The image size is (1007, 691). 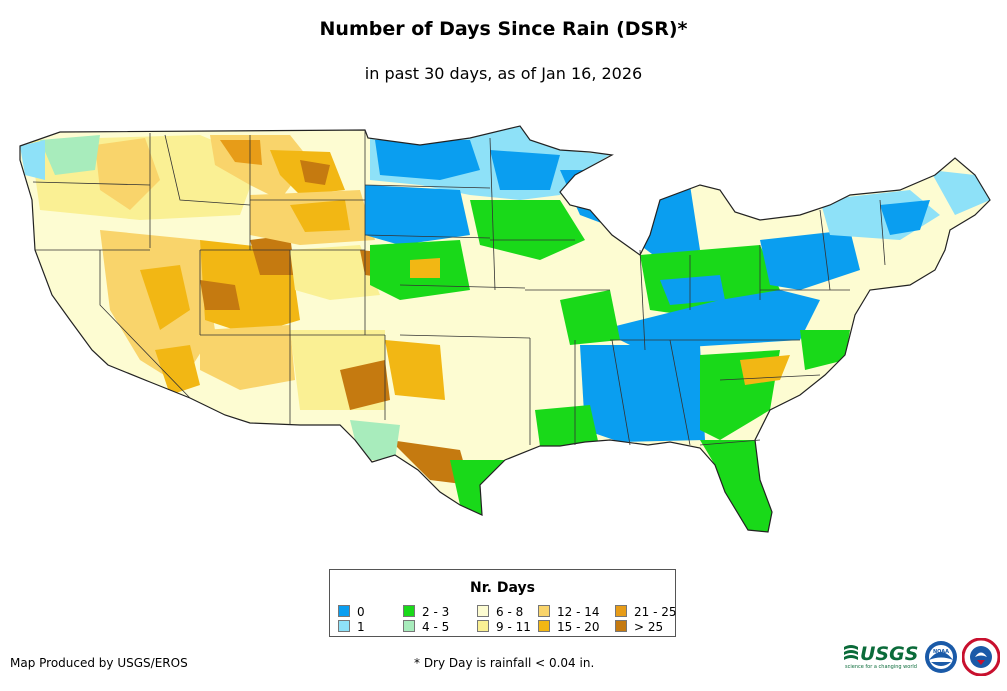 What do you see at coordinates (503, 29) in the screenshot?
I see `map-title: Number of Days Since Rain (DSR)*` at bounding box center [503, 29].